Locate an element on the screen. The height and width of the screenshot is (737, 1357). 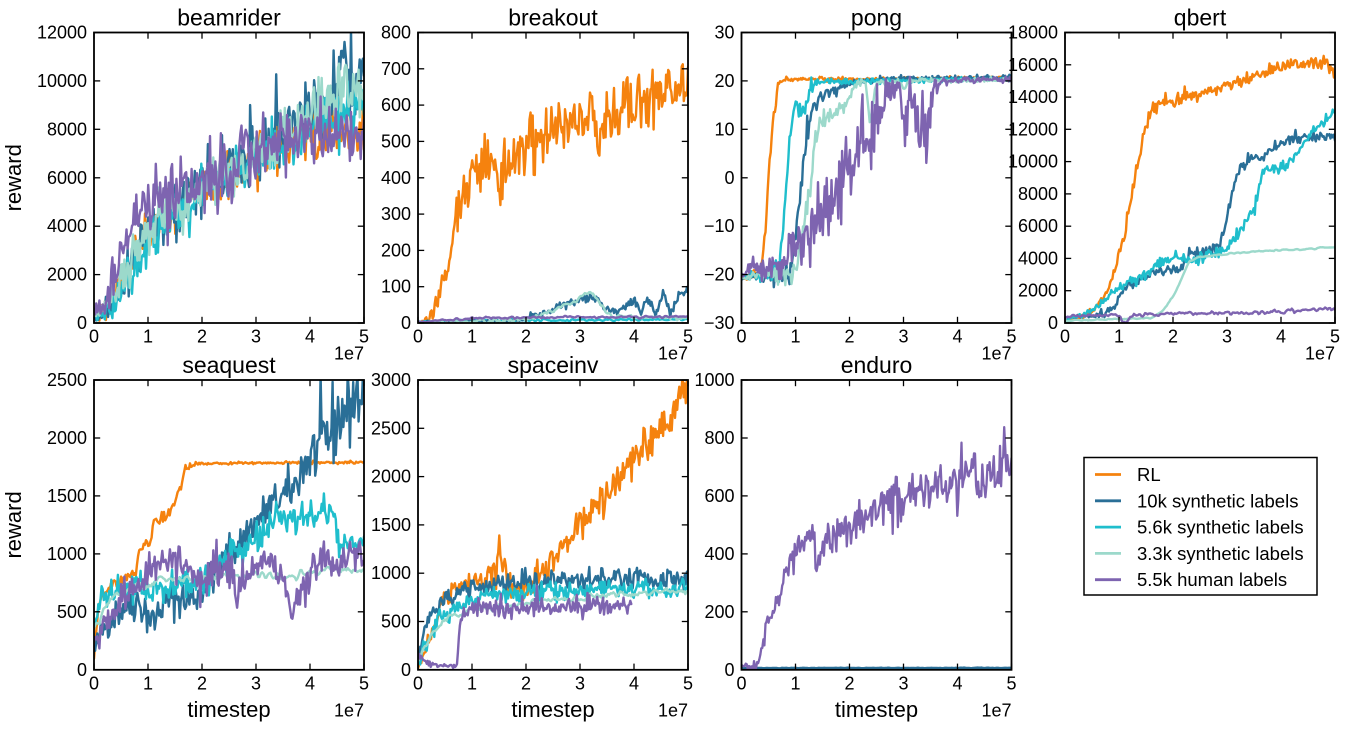
svg-text: −30 is located at coordinates (719, 323).